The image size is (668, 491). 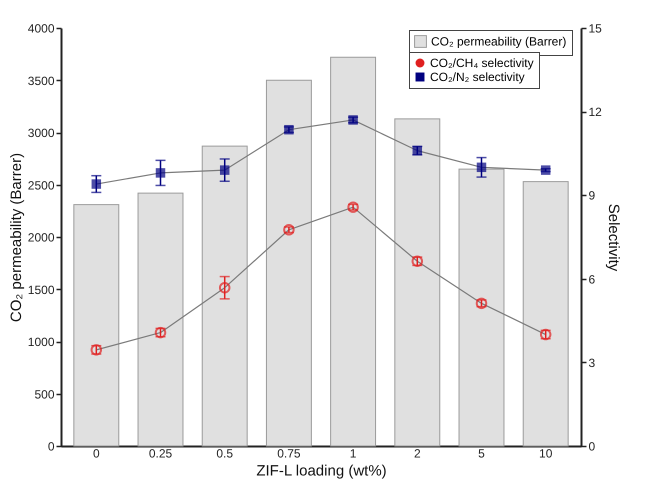 I want to click on y-tick-label: 2000, so click(x=41, y=237).